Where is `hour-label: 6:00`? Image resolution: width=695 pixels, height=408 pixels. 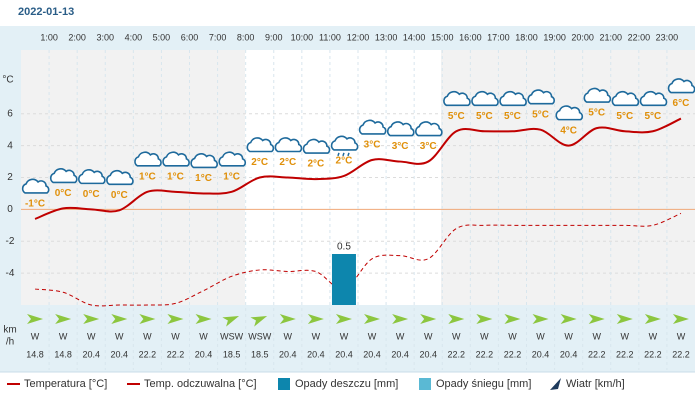 hour-label: 6:00 is located at coordinates (190, 37).